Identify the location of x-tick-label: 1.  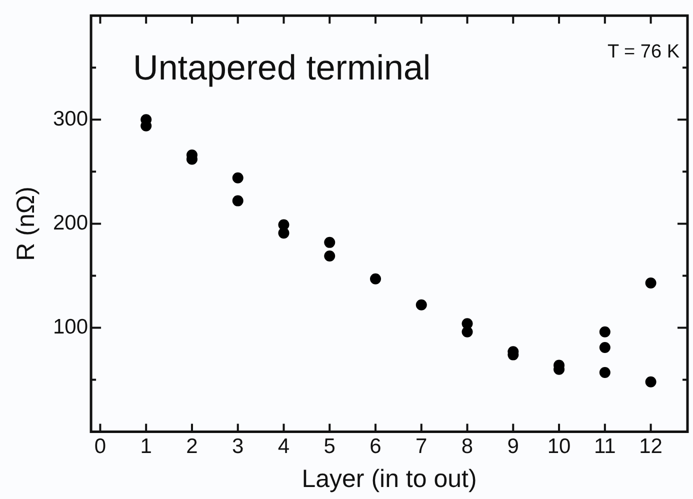
(146, 446).